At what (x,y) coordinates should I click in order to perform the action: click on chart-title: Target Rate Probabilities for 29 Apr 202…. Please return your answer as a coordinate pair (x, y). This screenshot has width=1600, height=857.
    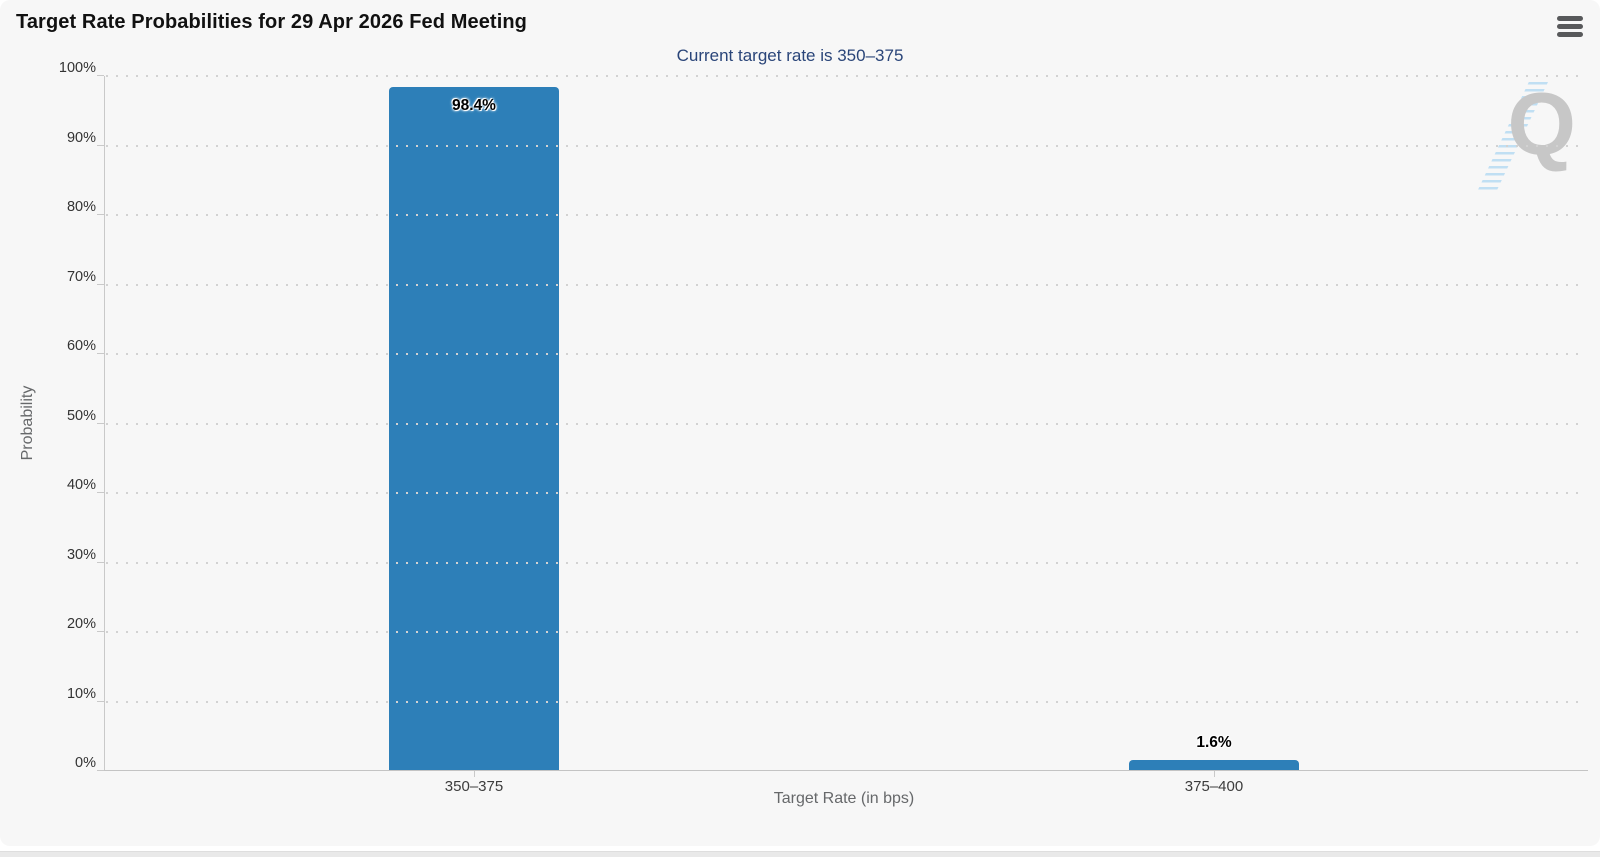
    Looking at the image, I should click on (271, 22).